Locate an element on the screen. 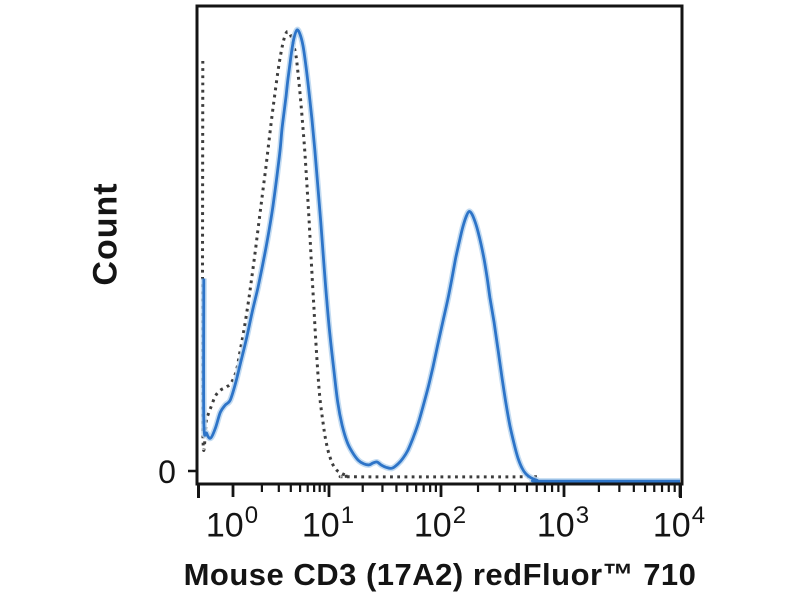 This screenshot has height=600, width=800. y-axis-label: Count is located at coordinates (105, 234).